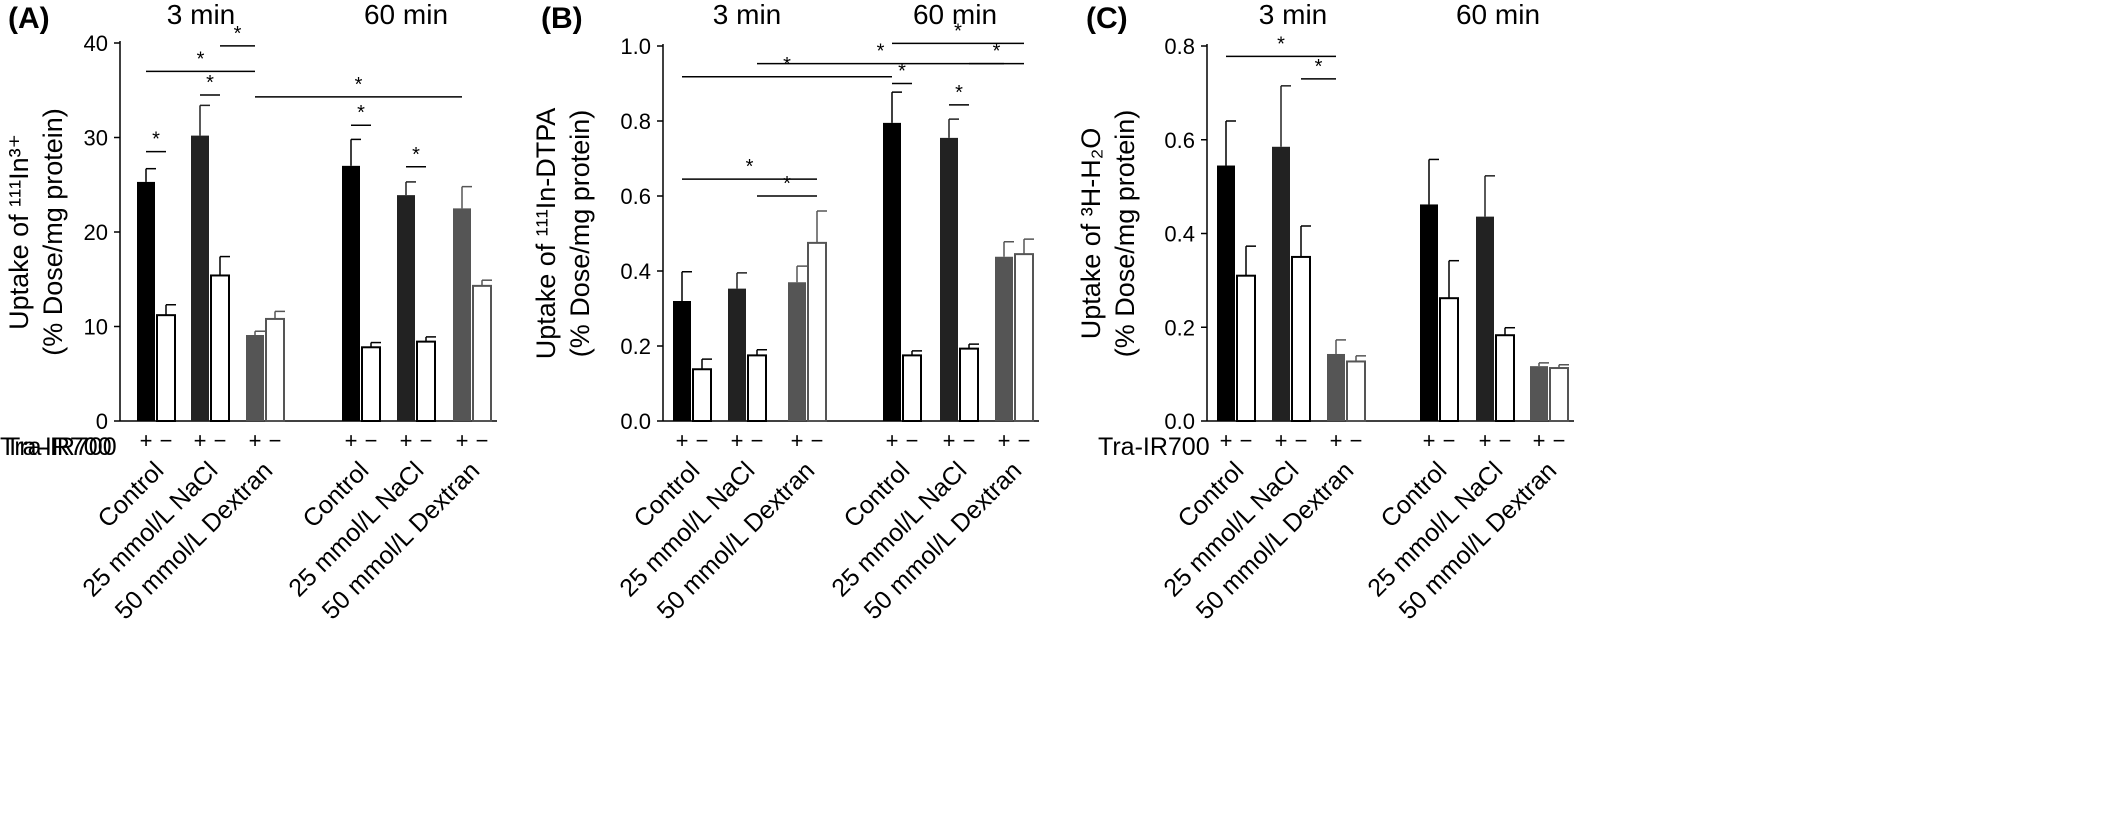  Describe the element at coordinates (562, 18) in the screenshot. I see `panel-letter: (B)` at that location.